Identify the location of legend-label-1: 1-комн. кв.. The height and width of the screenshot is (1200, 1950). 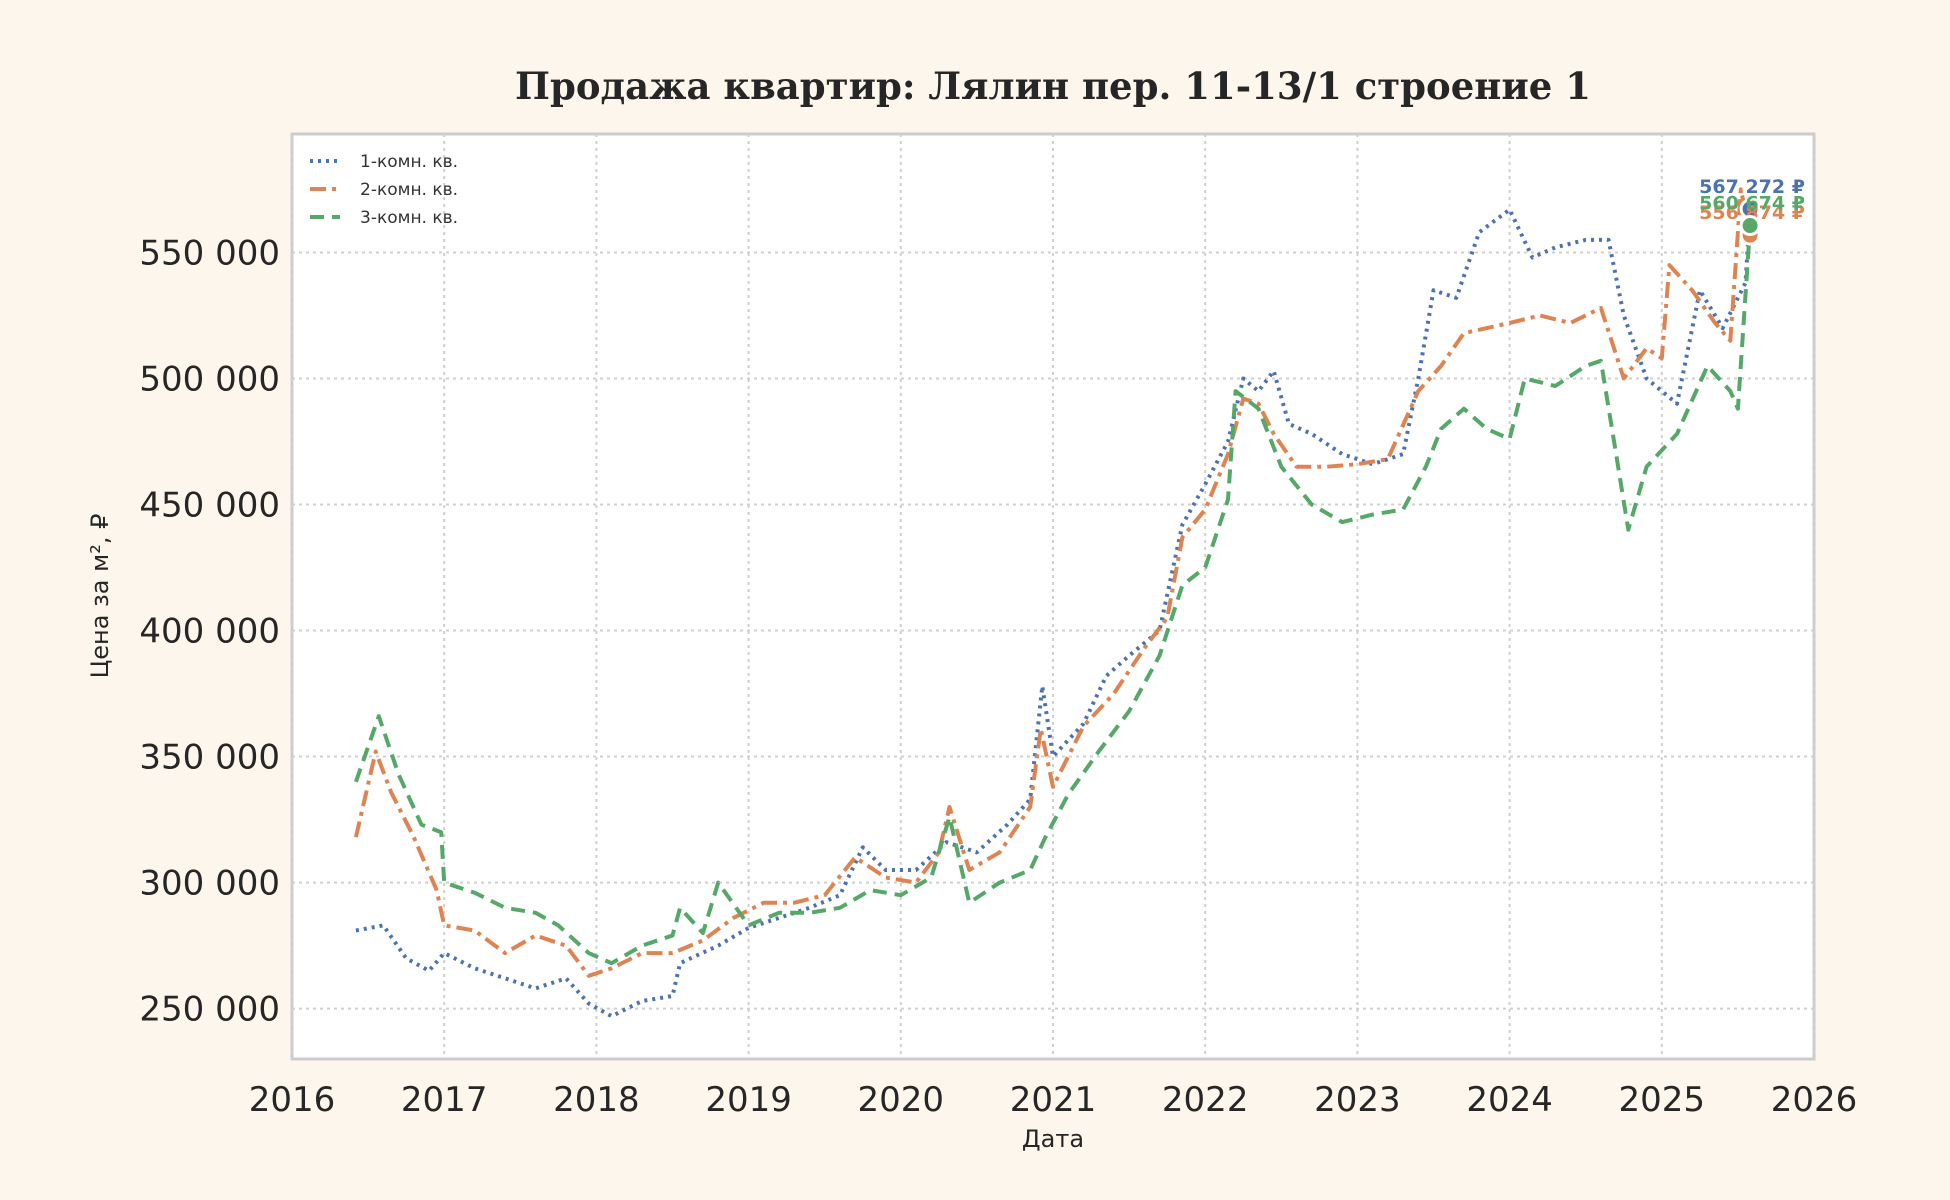
(409, 162).